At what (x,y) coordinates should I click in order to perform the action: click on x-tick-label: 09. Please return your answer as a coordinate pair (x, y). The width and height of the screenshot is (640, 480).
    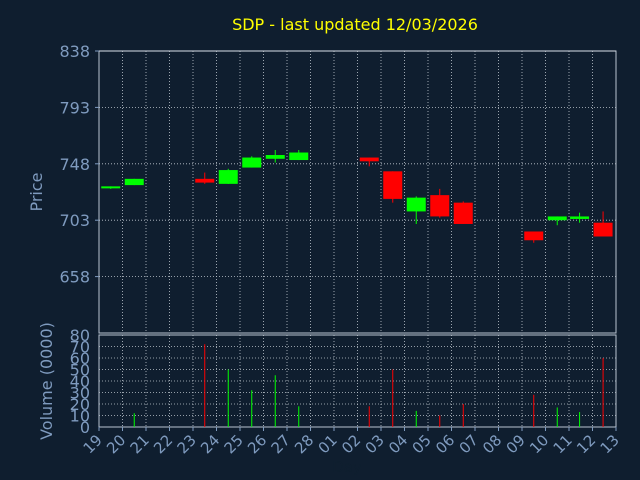
    Looking at the image, I should click on (516, 444).